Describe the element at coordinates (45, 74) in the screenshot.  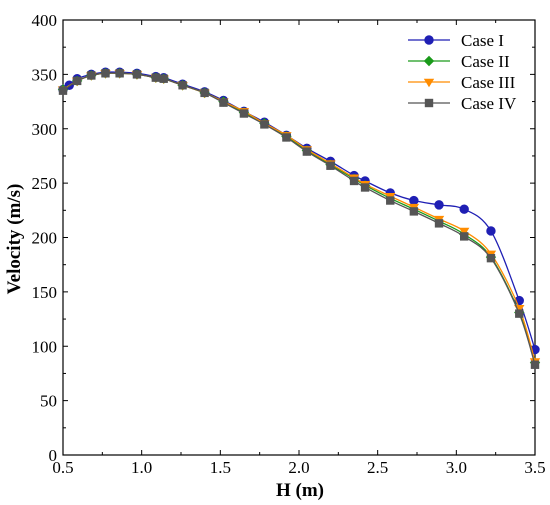
I see `y-tick-label: 350` at that location.